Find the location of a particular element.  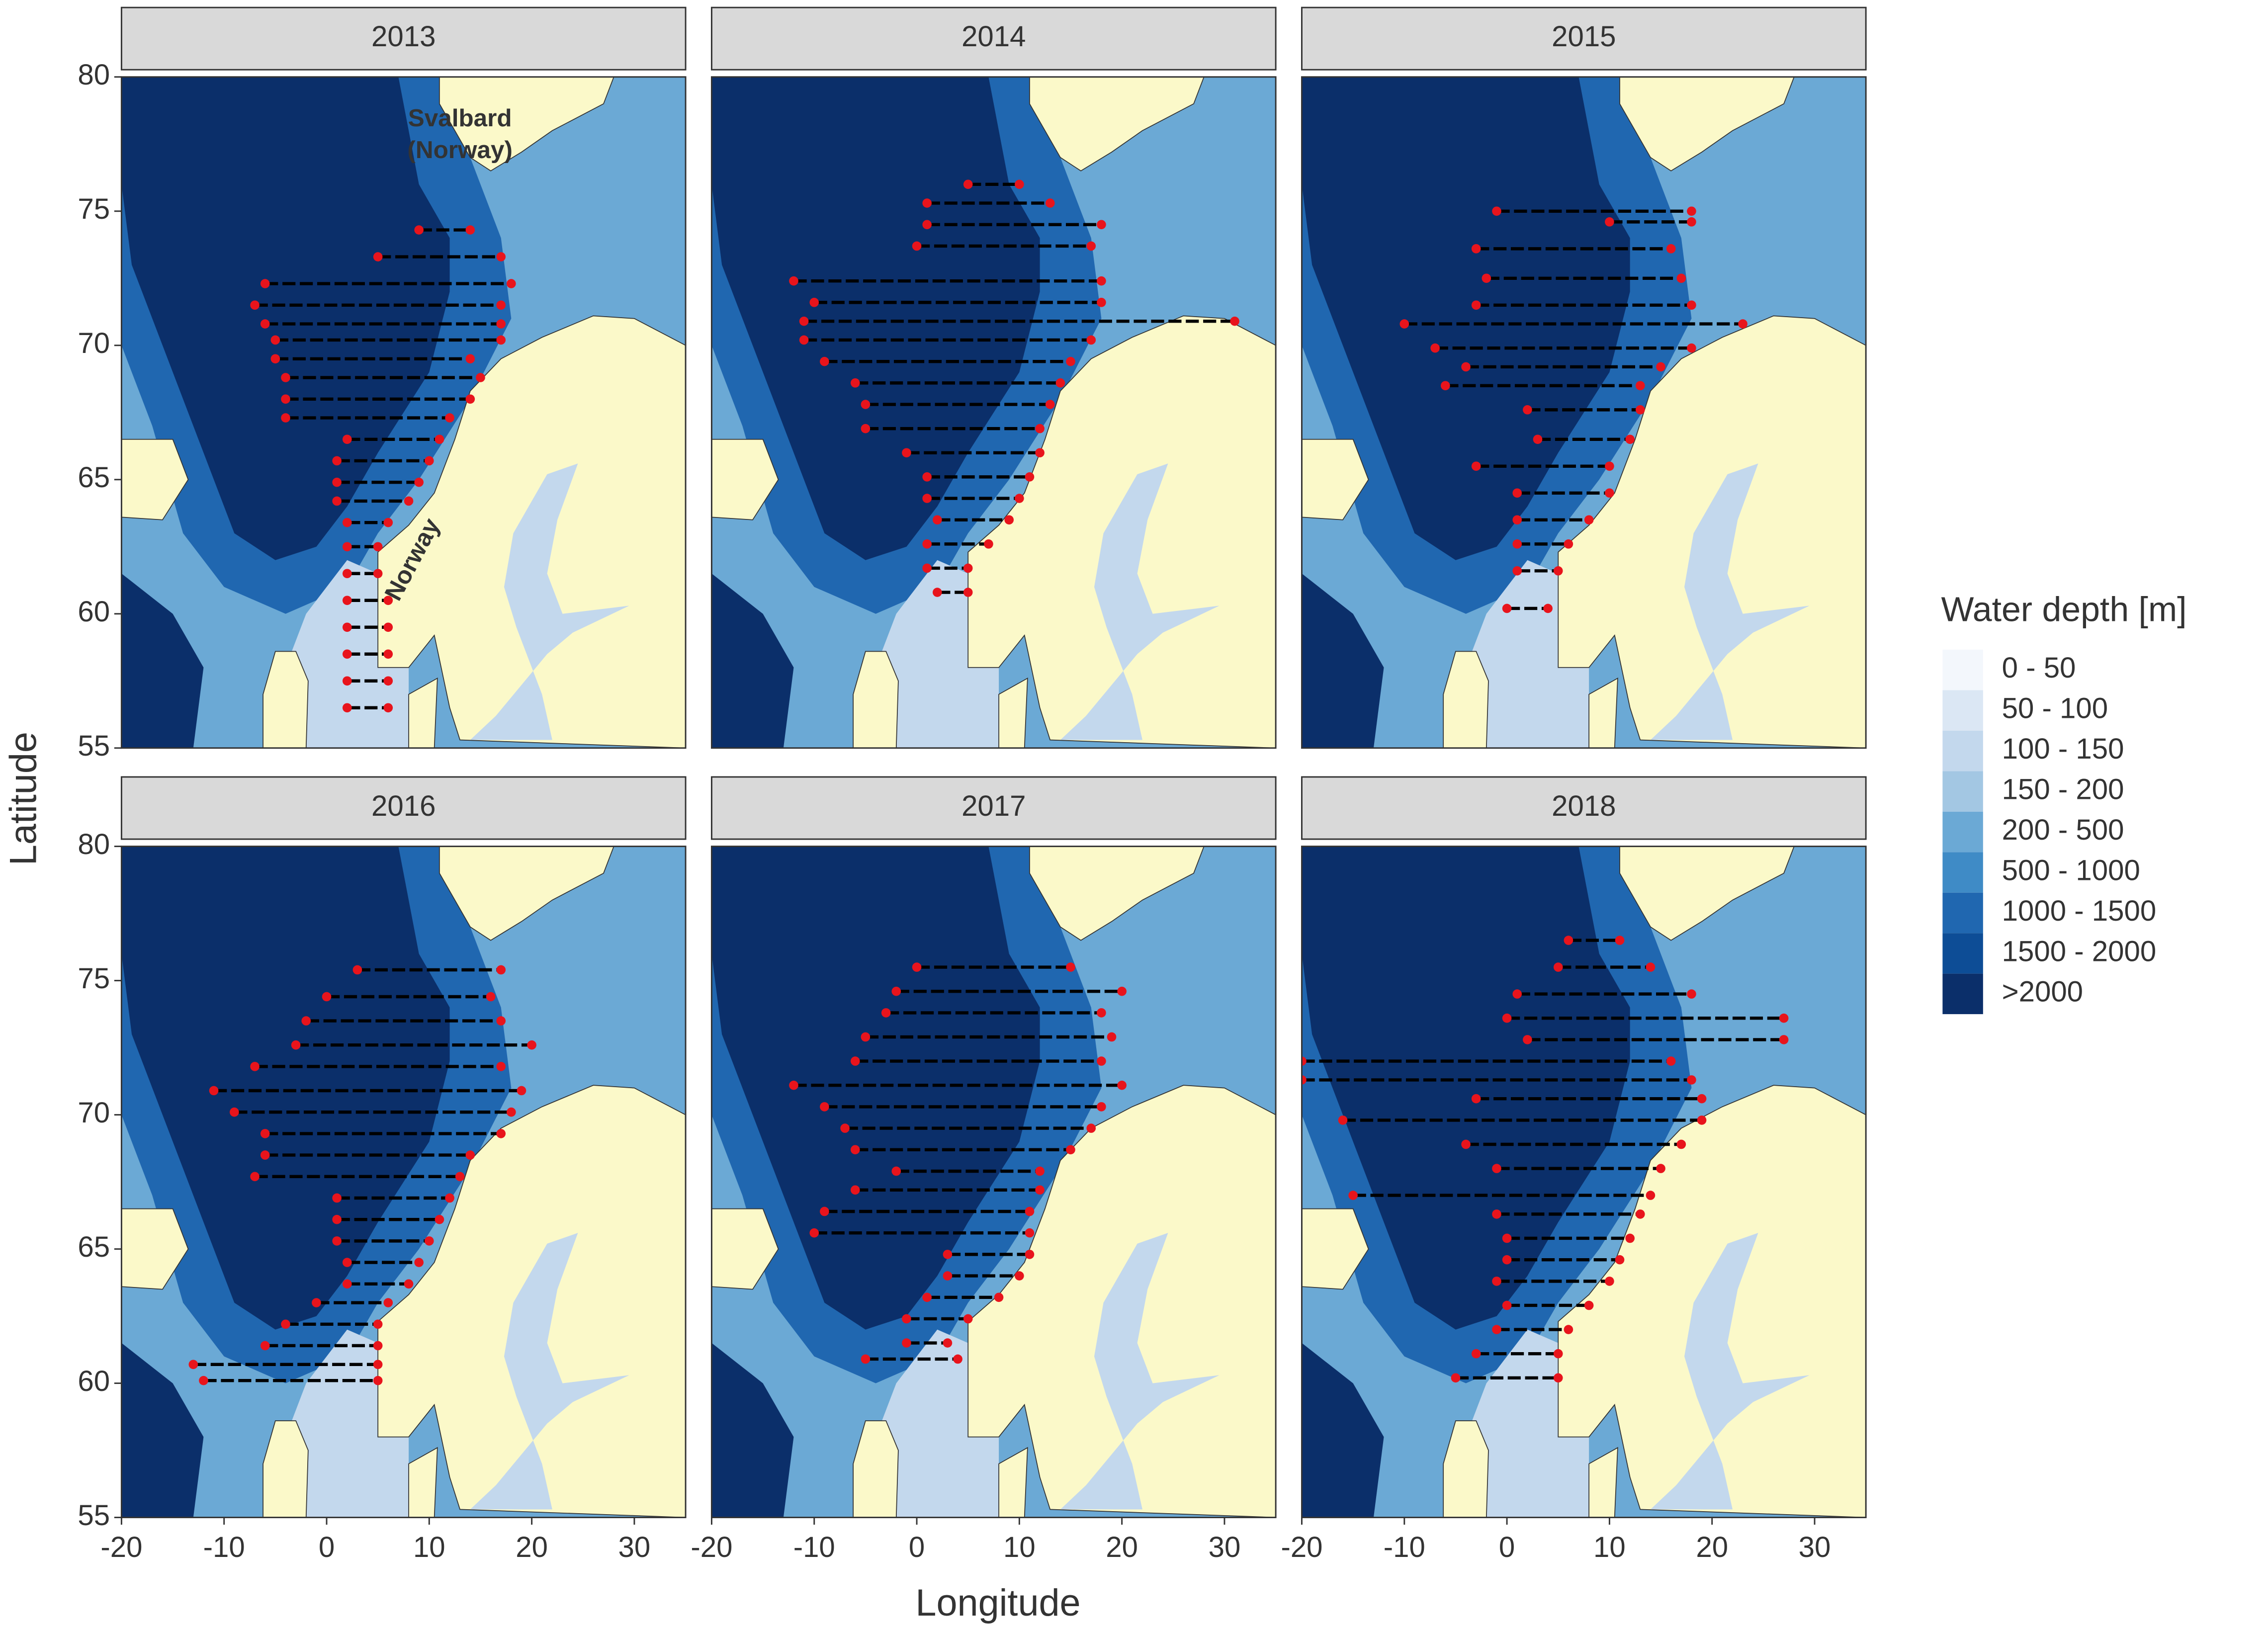

x-tick-label: 20 is located at coordinates (1122, 1547).